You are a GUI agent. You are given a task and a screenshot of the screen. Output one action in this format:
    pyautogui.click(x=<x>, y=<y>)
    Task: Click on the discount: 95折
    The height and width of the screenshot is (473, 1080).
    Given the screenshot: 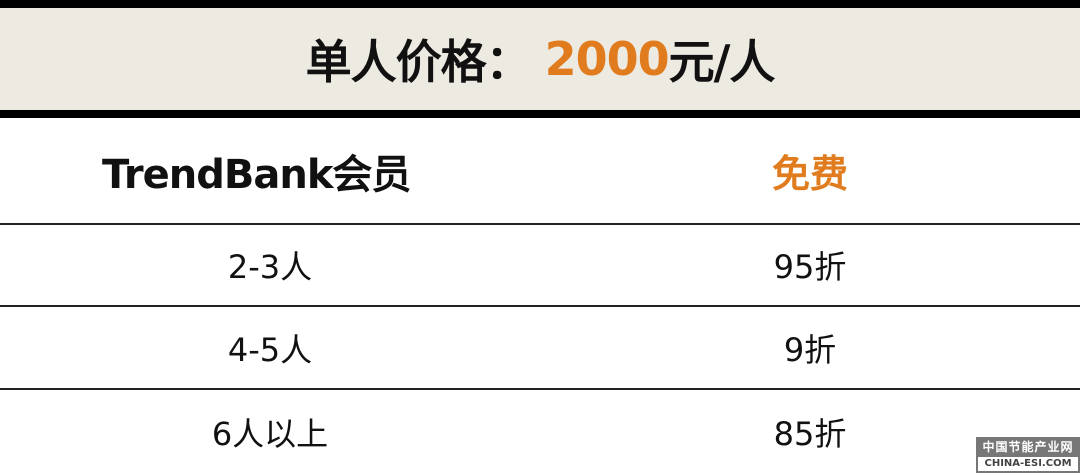 What is the action you would take?
    pyautogui.click(x=810, y=267)
    